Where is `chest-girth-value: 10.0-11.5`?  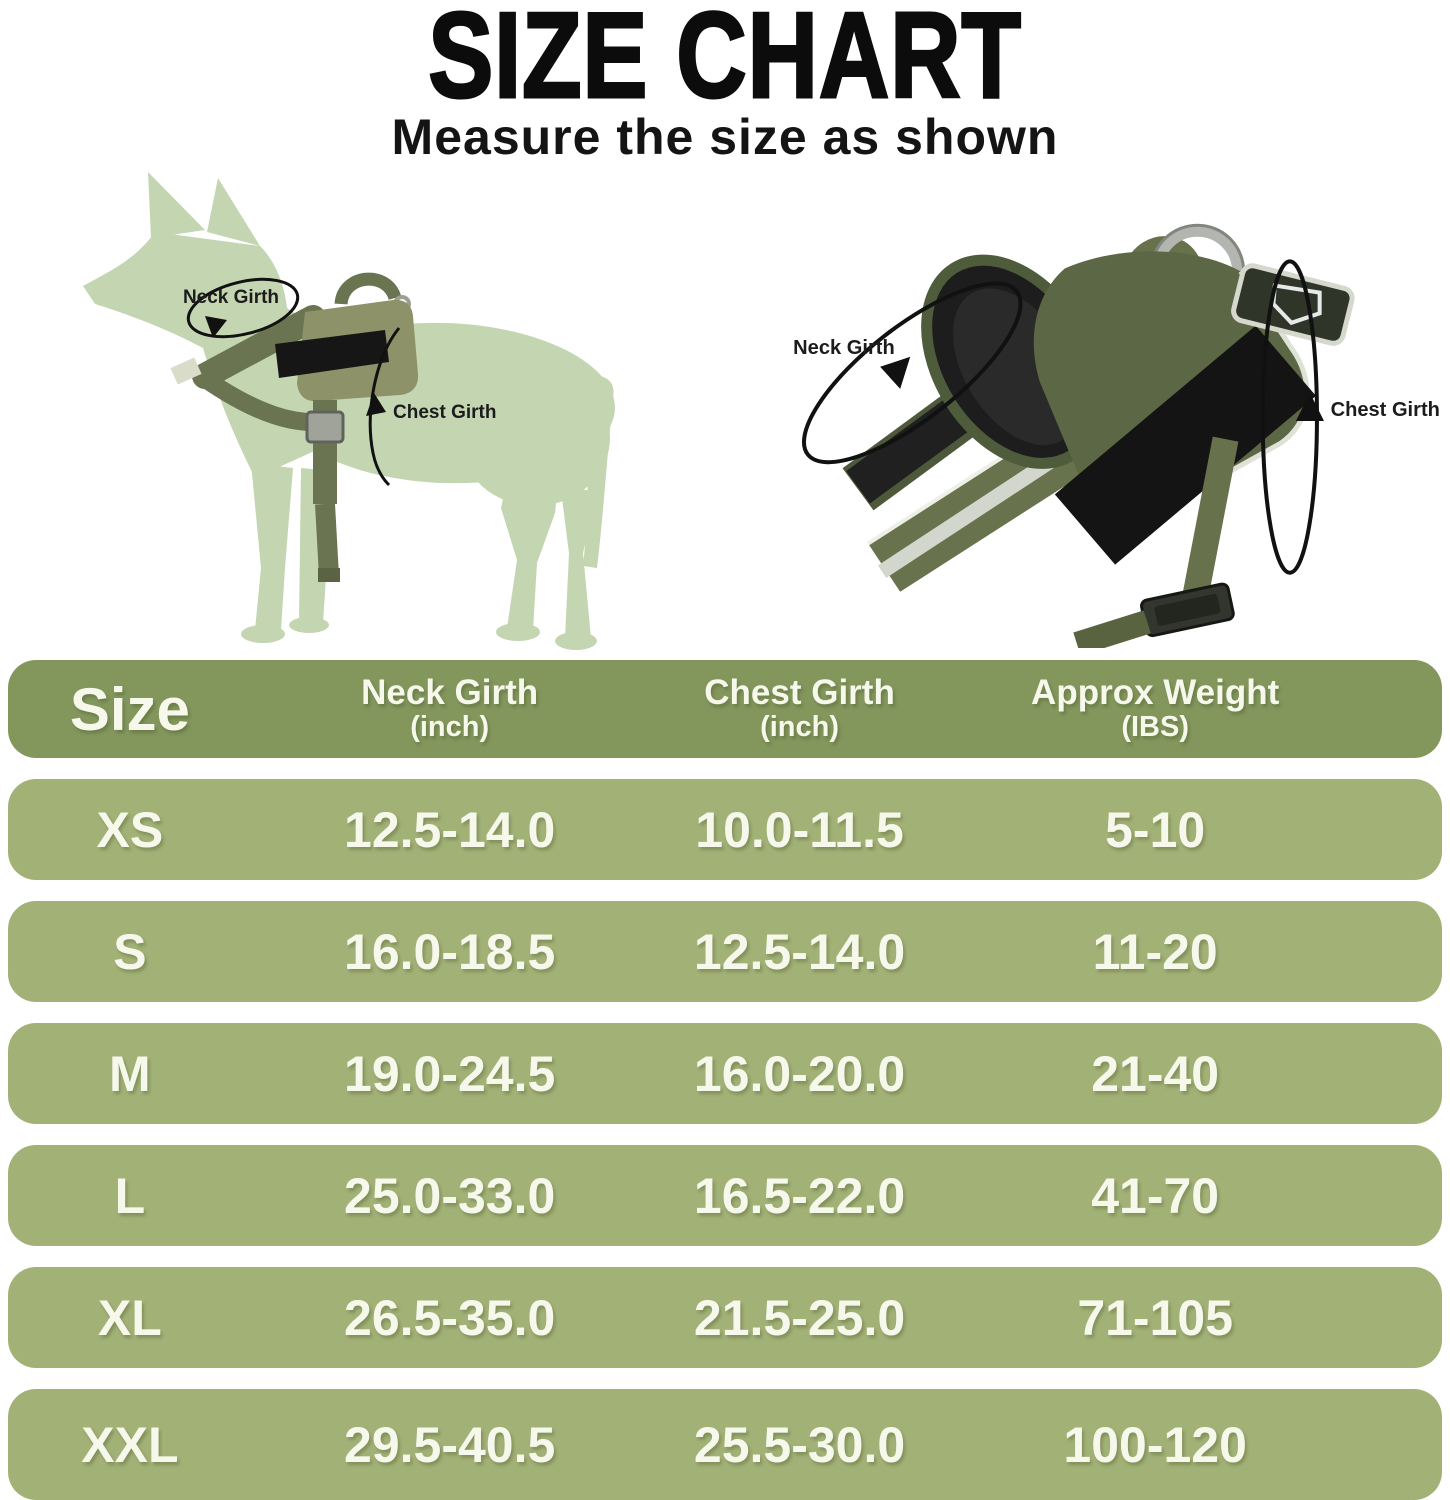
chest-girth-value: 10.0-11.5 is located at coordinates (799, 829).